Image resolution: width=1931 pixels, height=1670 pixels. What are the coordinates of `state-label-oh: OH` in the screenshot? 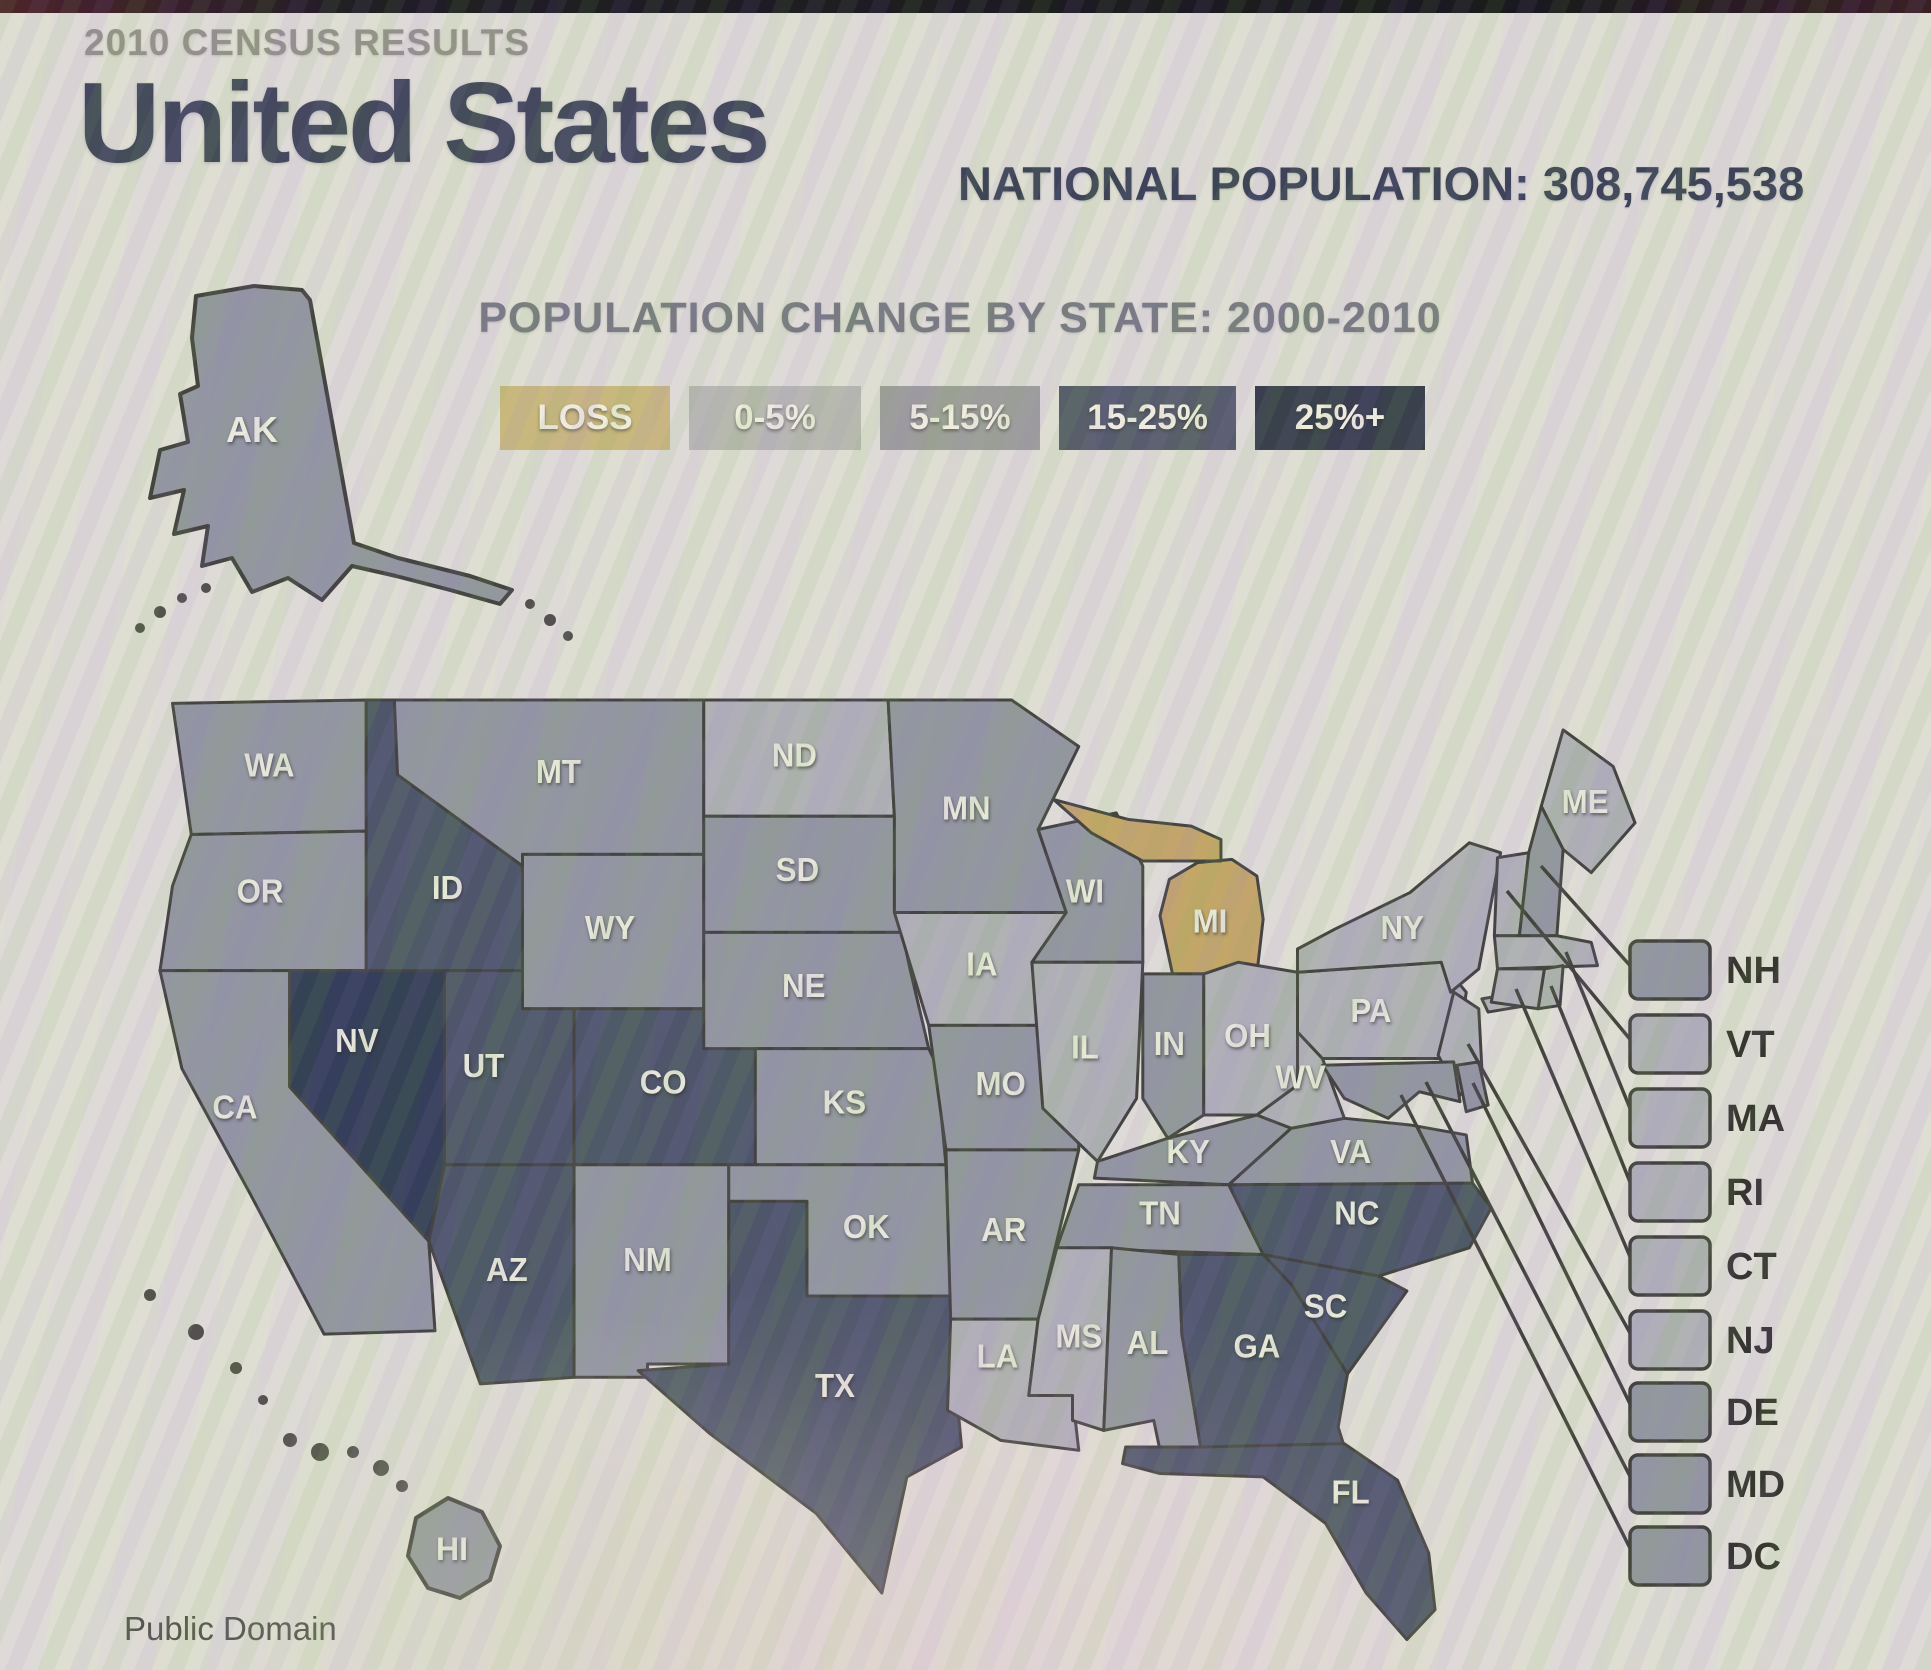 It's located at (1247, 1035).